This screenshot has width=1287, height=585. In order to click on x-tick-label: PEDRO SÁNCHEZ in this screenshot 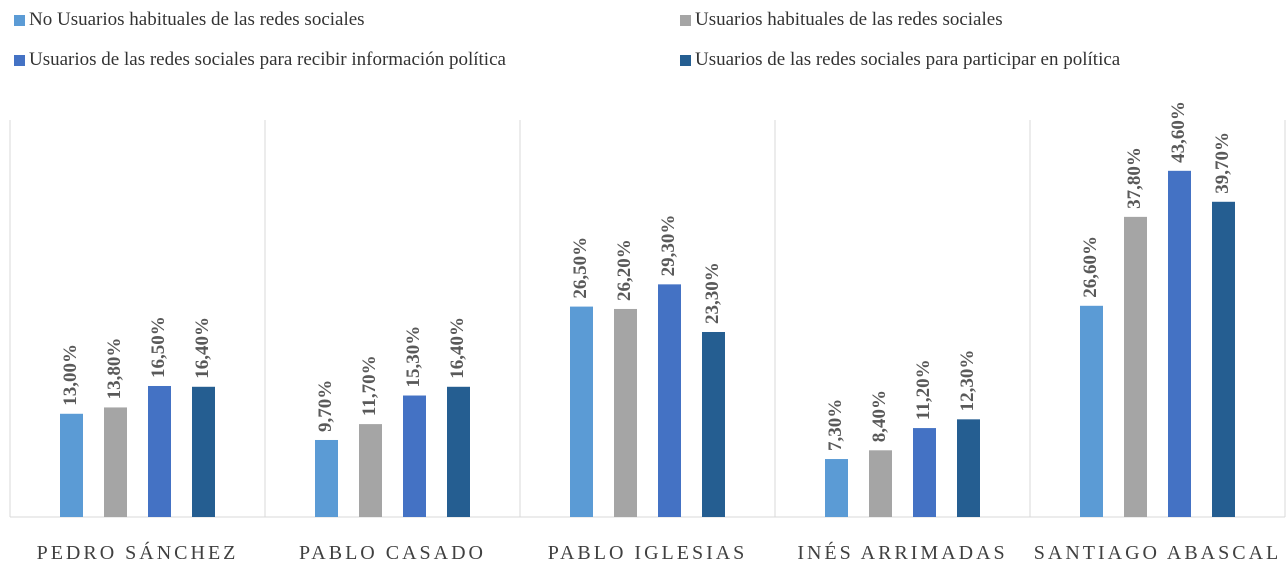, I will do `click(137, 553)`.